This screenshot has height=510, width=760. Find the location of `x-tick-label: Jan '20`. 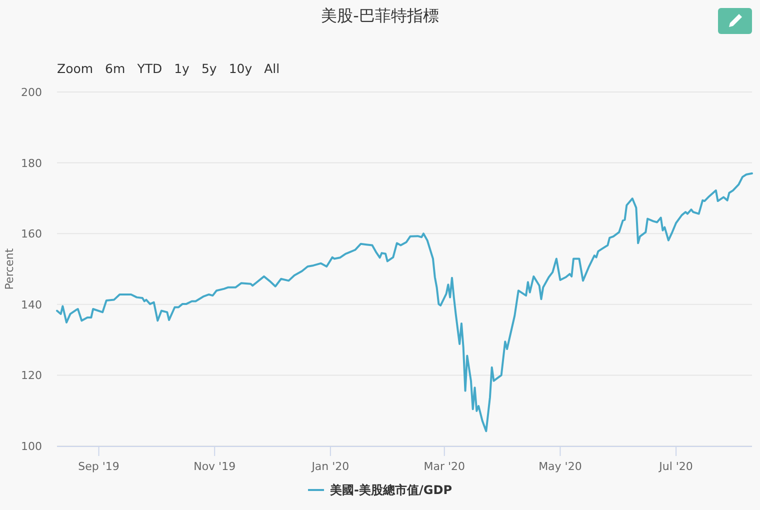

x-tick-label: Jan '20 is located at coordinates (330, 466).